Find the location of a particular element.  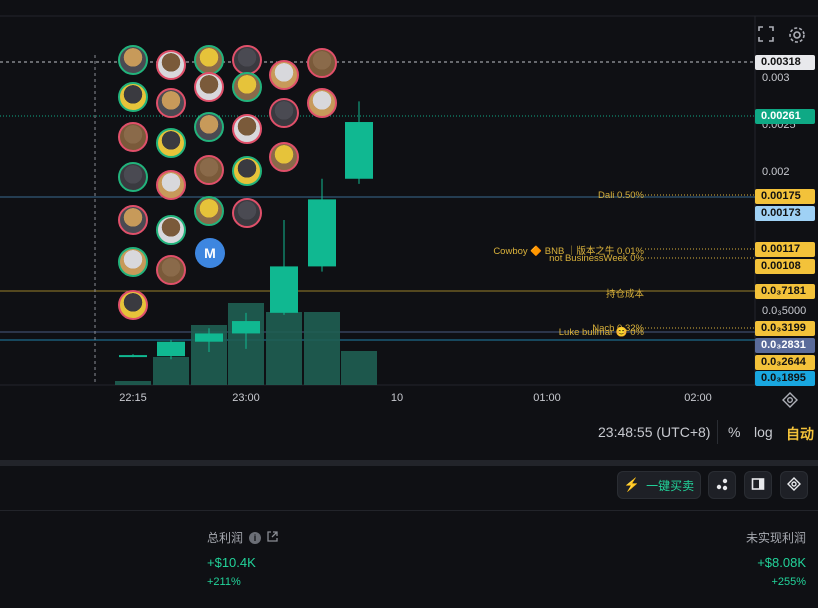

clock: 23:48:55 (UTC+8) is located at coordinates (654, 432).